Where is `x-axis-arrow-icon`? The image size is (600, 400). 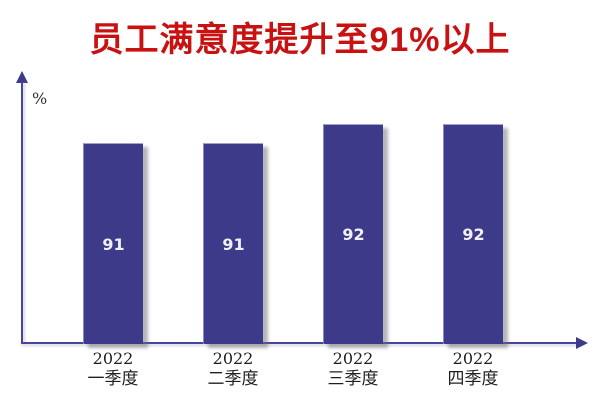 x-axis-arrow-icon is located at coordinates (582, 343).